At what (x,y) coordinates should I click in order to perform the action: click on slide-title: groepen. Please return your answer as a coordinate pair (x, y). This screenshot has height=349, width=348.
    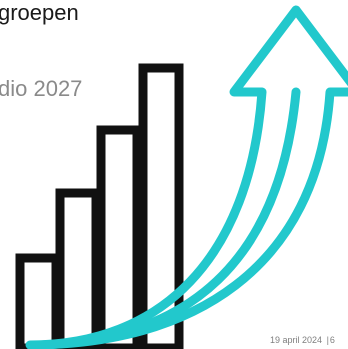
    Looking at the image, I should click on (39, 12).